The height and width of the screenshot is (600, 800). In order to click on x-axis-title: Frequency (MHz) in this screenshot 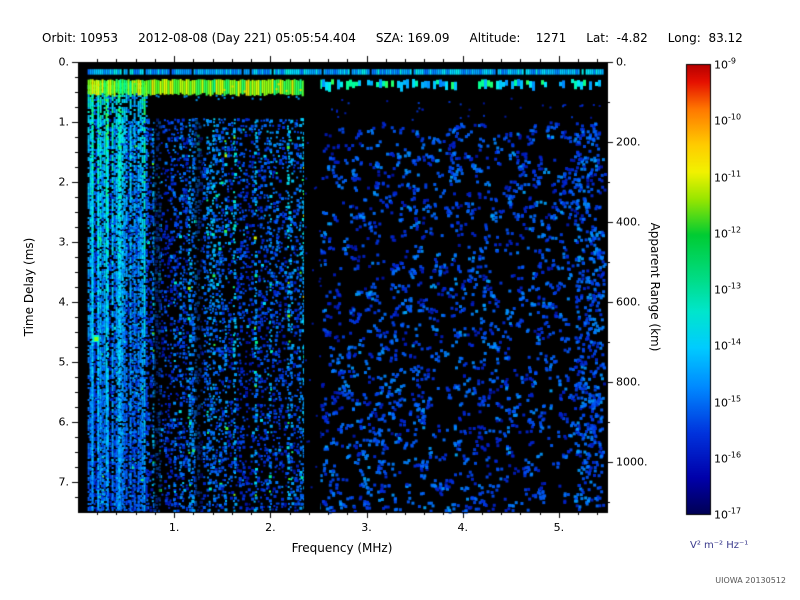, I will do `click(342, 548)`.